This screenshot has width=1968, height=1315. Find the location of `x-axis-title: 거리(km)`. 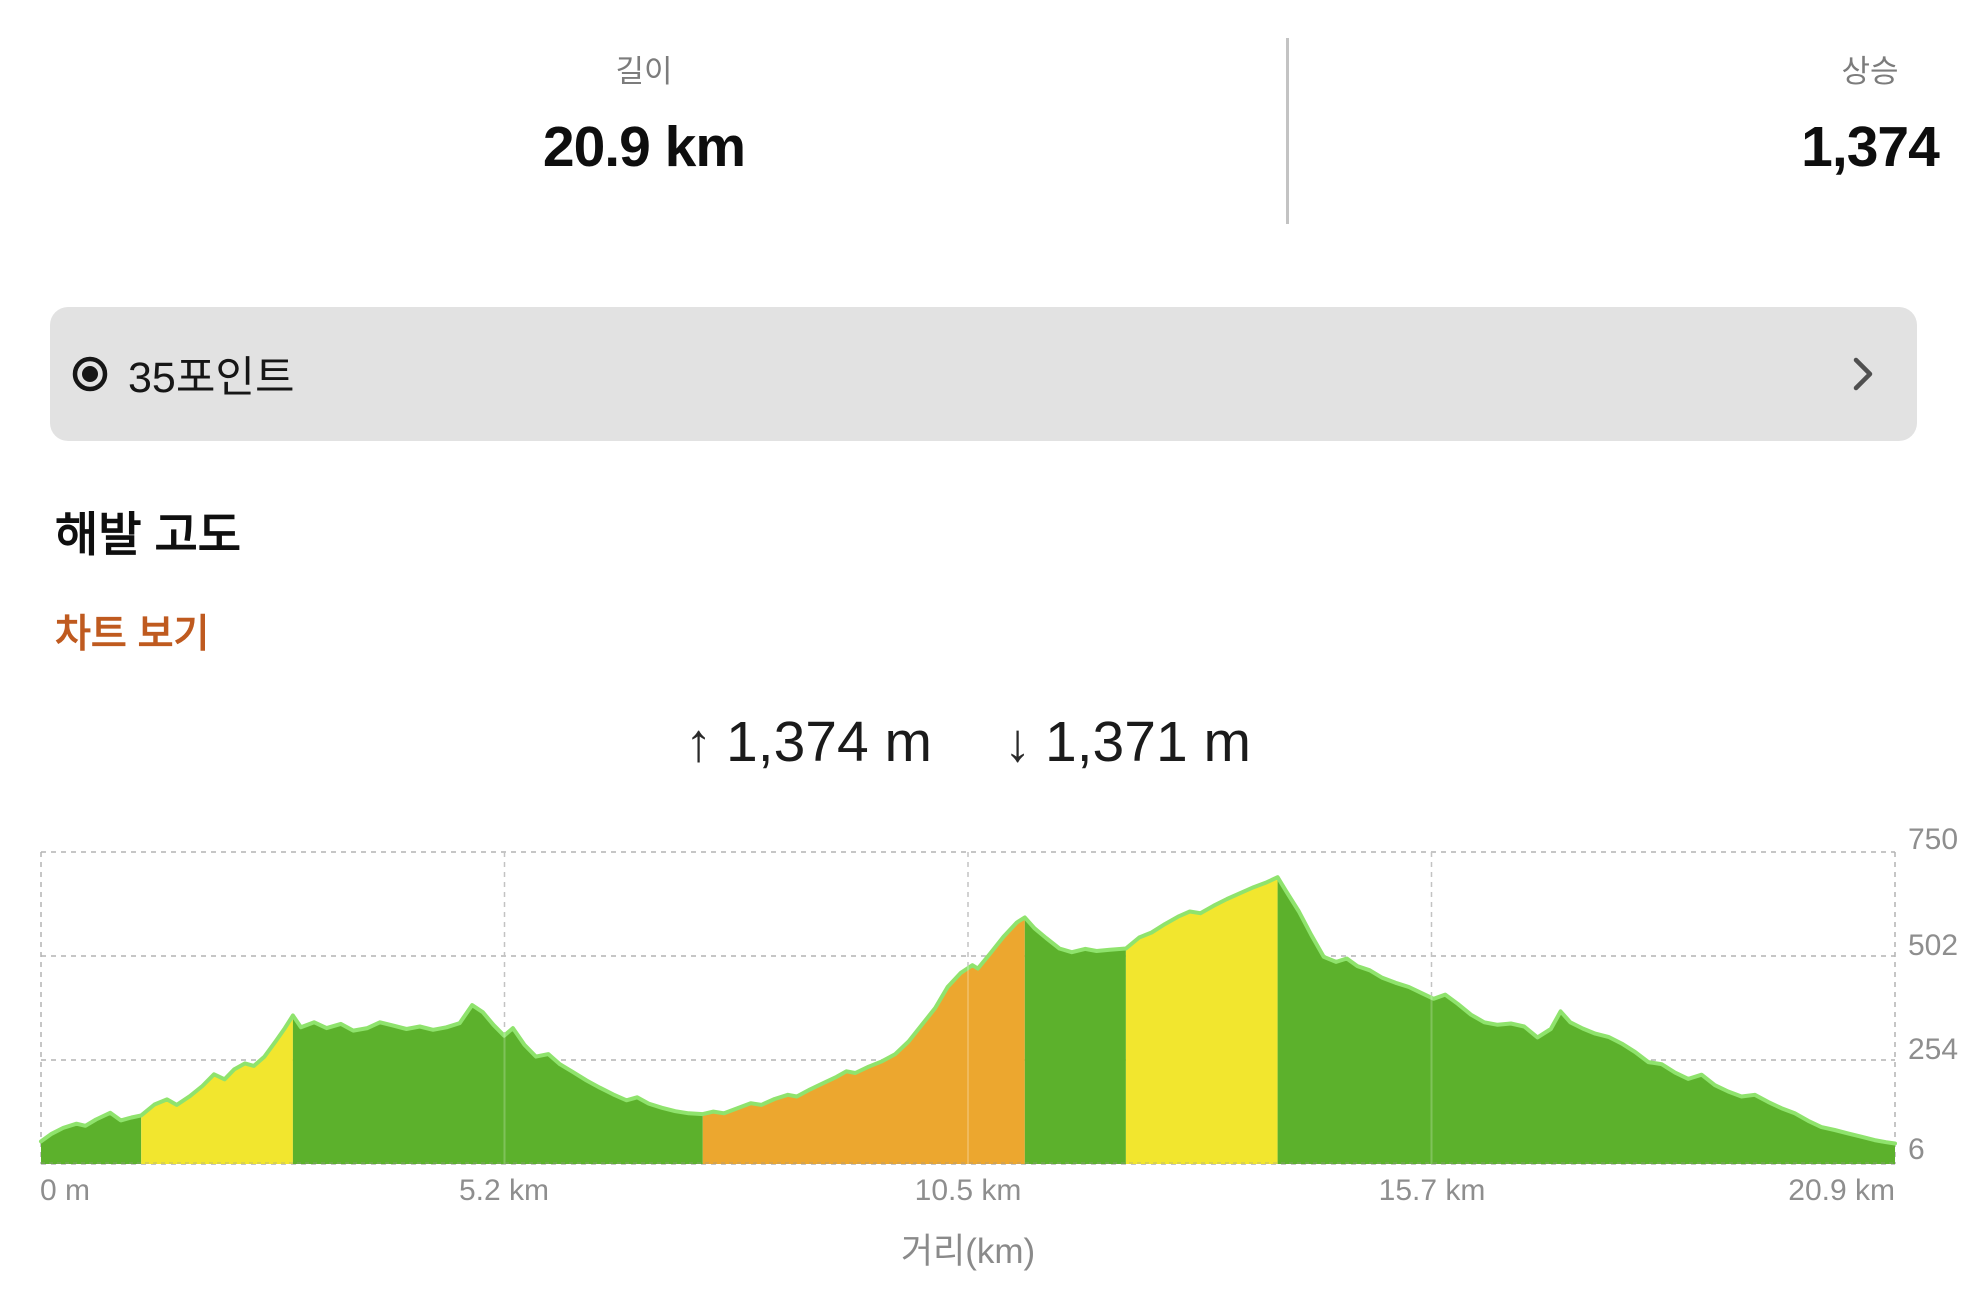

x-axis-title: 거리(km) is located at coordinates (968, 1251).